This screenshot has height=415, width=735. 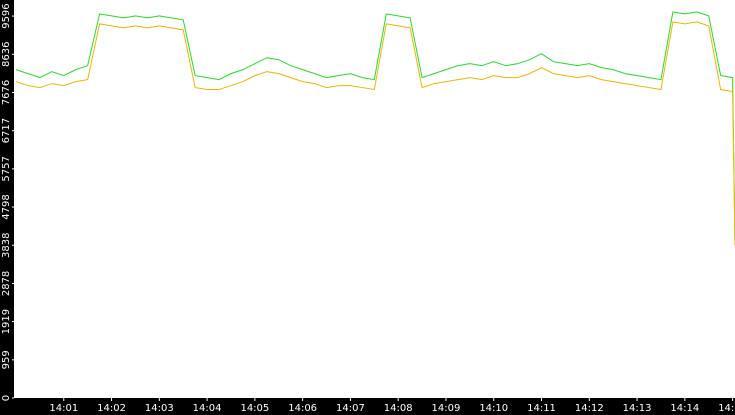 What do you see at coordinates (493, 408) in the screenshot?
I see `x-tick-label: 14:10` at bounding box center [493, 408].